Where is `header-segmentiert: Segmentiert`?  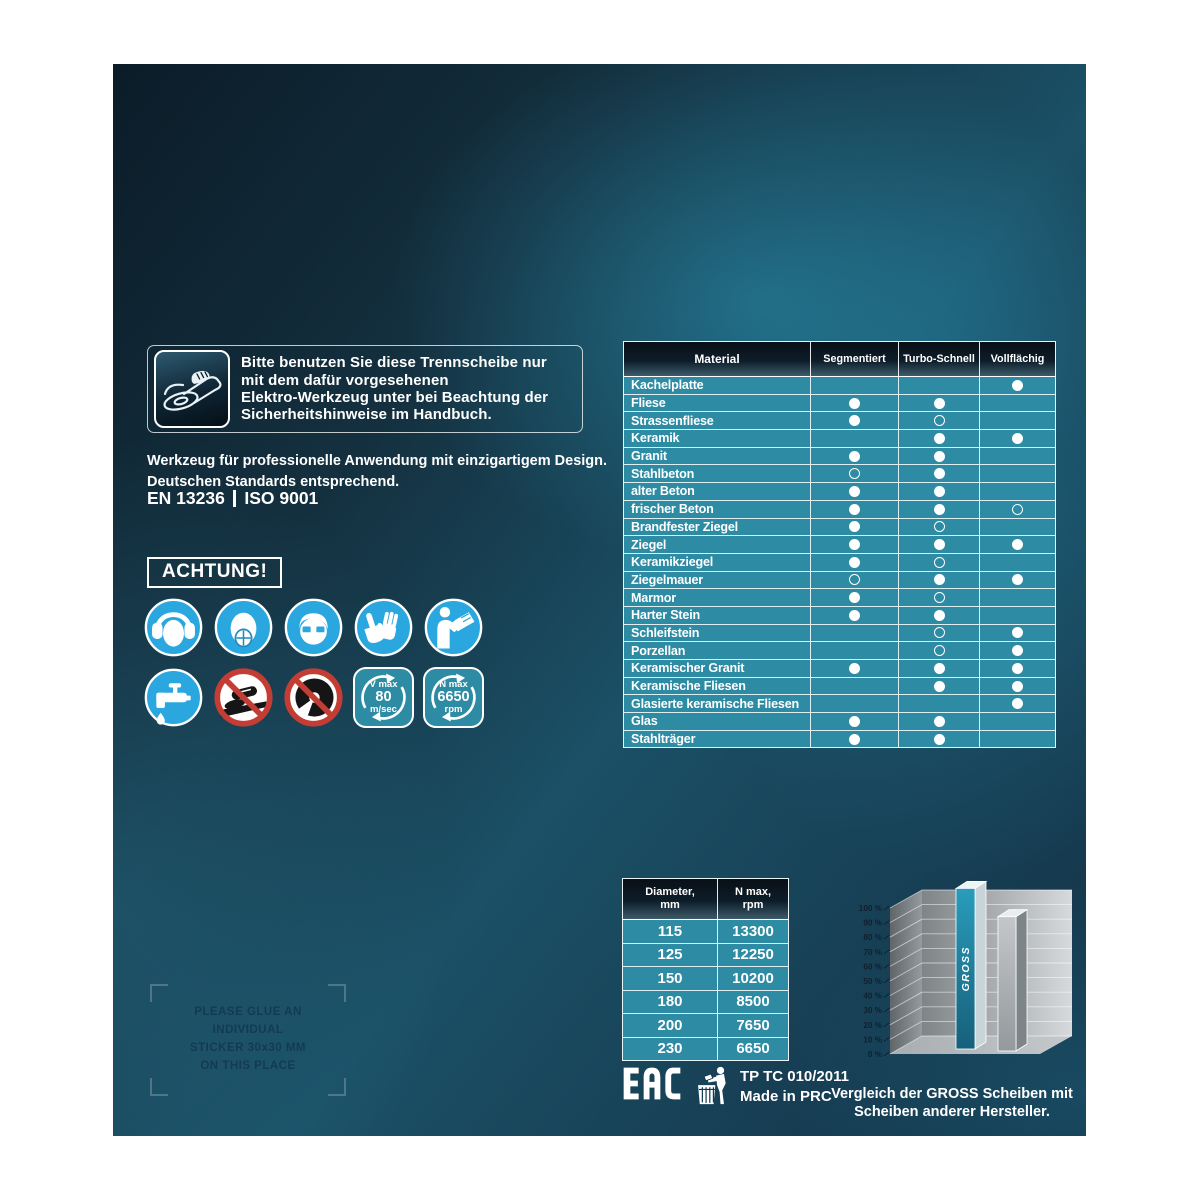
header-segmentiert: Segmentiert is located at coordinates (854, 359).